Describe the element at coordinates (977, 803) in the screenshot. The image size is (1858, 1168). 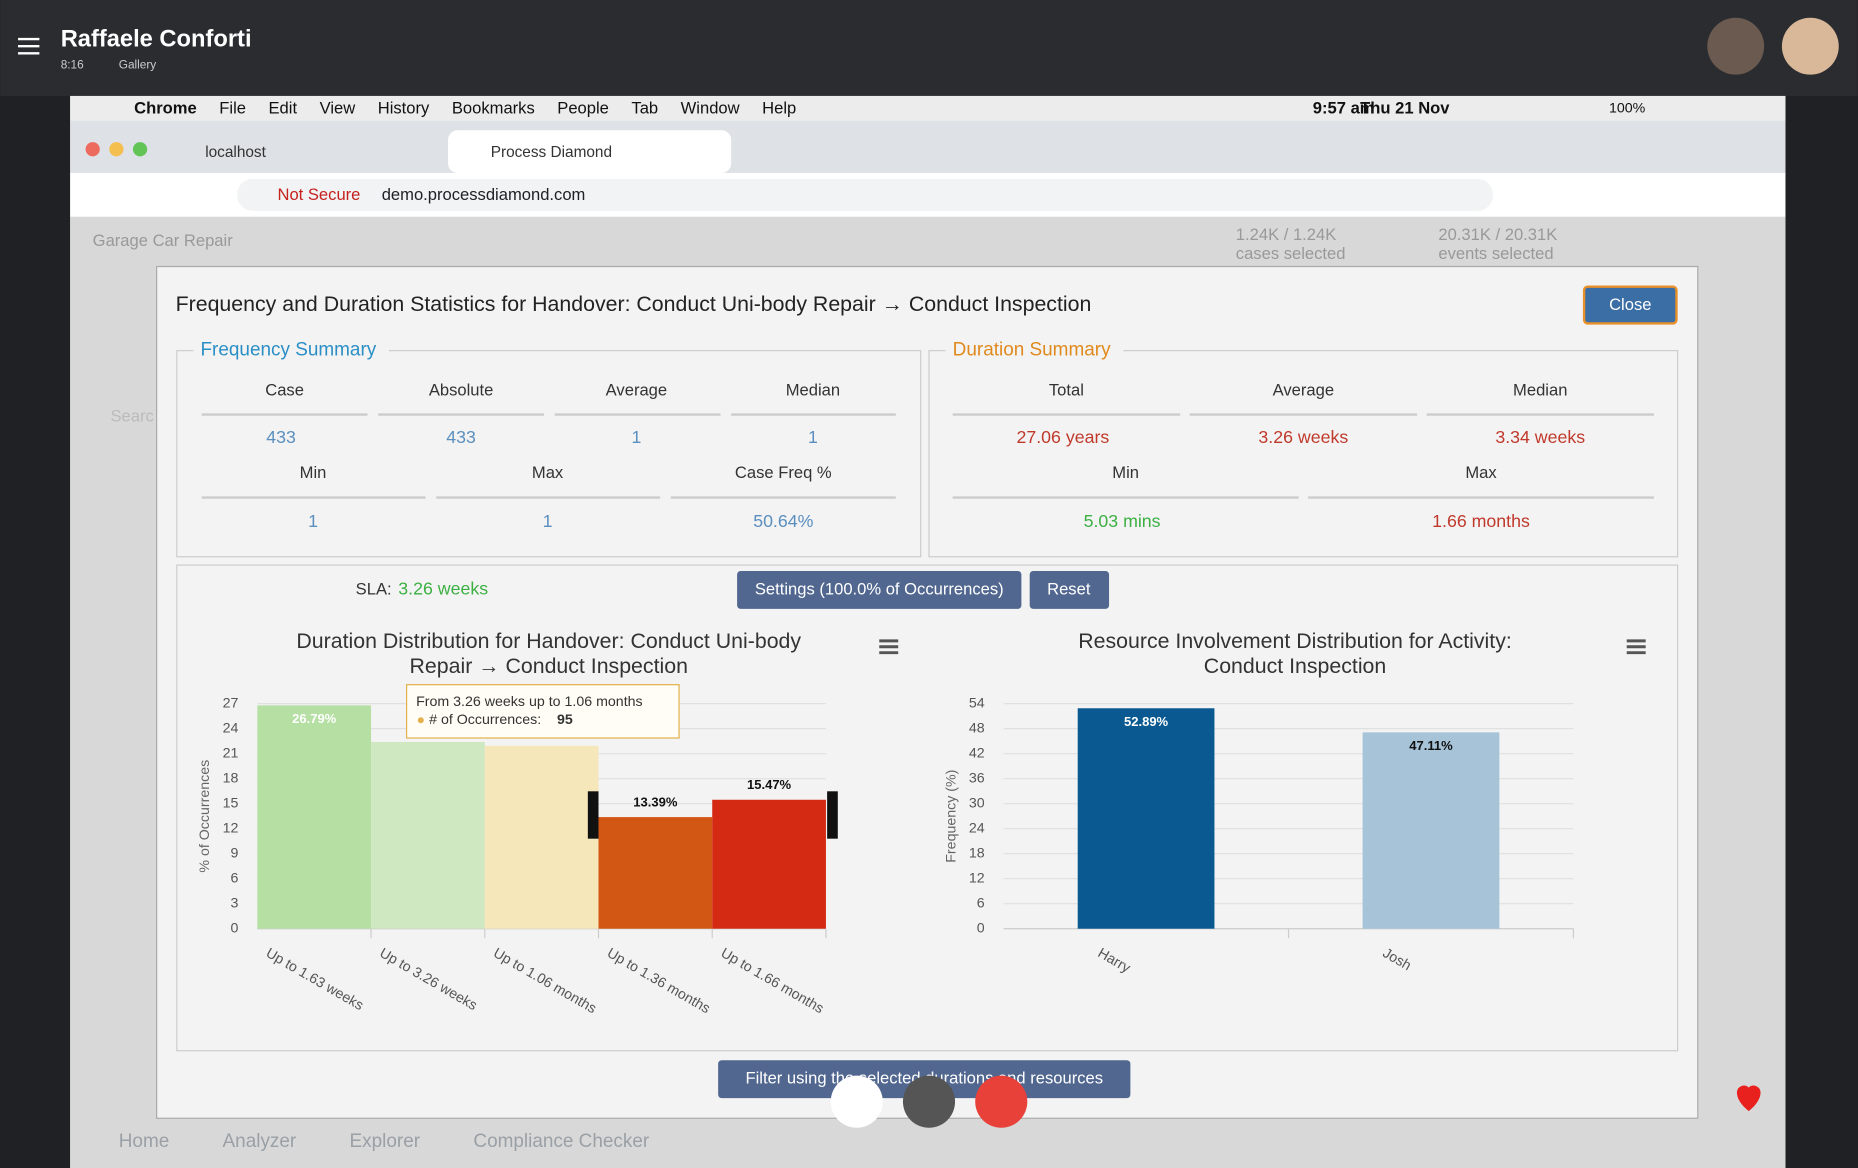
I see `y-tick-label: 30` at that location.